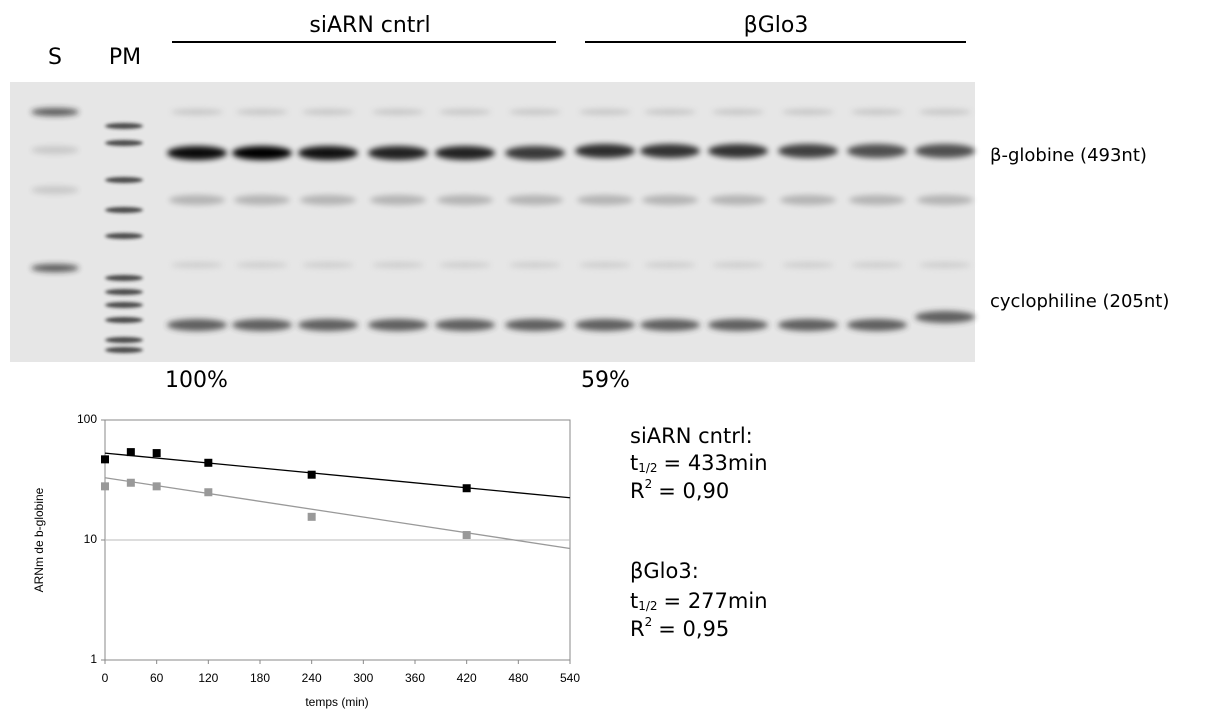 This screenshot has height=722, width=1223. I want to click on subscript: 1/2, so click(647, 468).